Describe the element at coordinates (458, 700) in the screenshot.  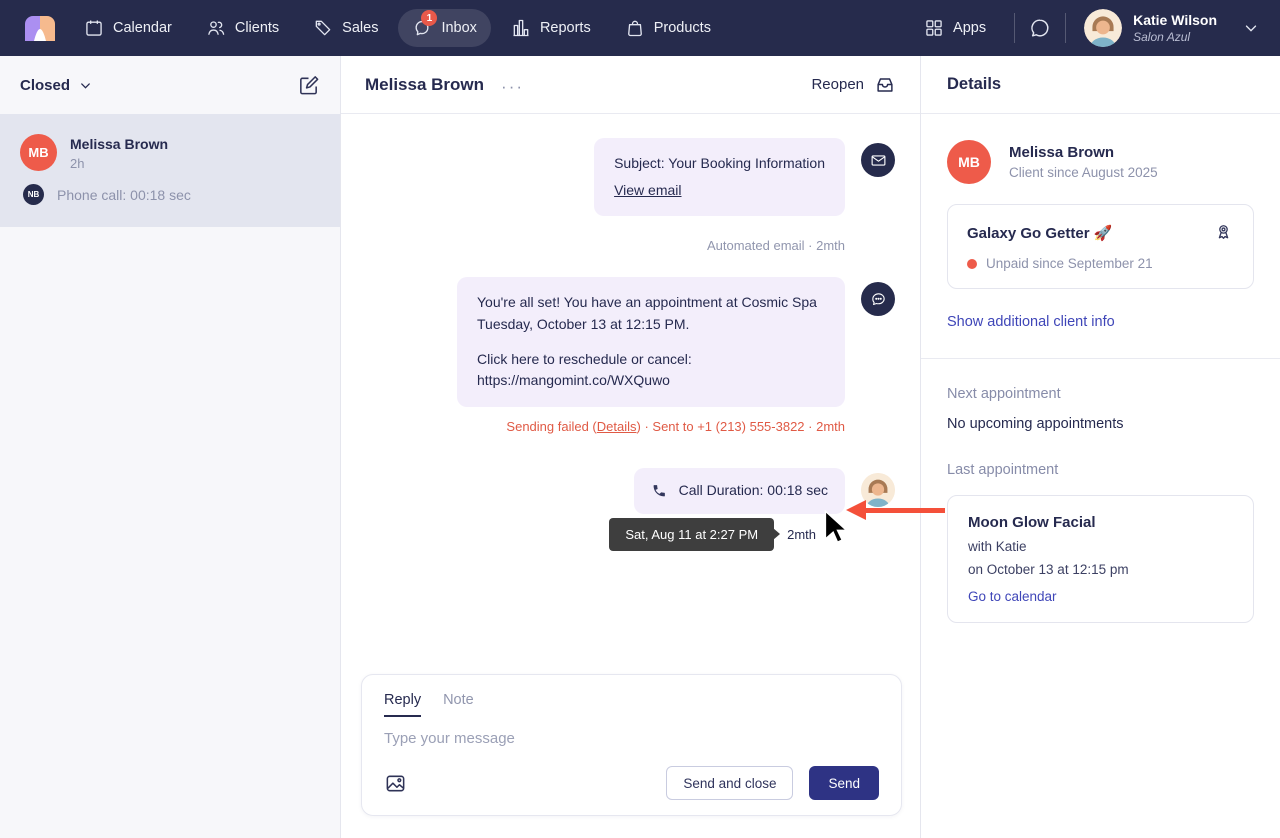
I see `tab-note: Note` at that location.